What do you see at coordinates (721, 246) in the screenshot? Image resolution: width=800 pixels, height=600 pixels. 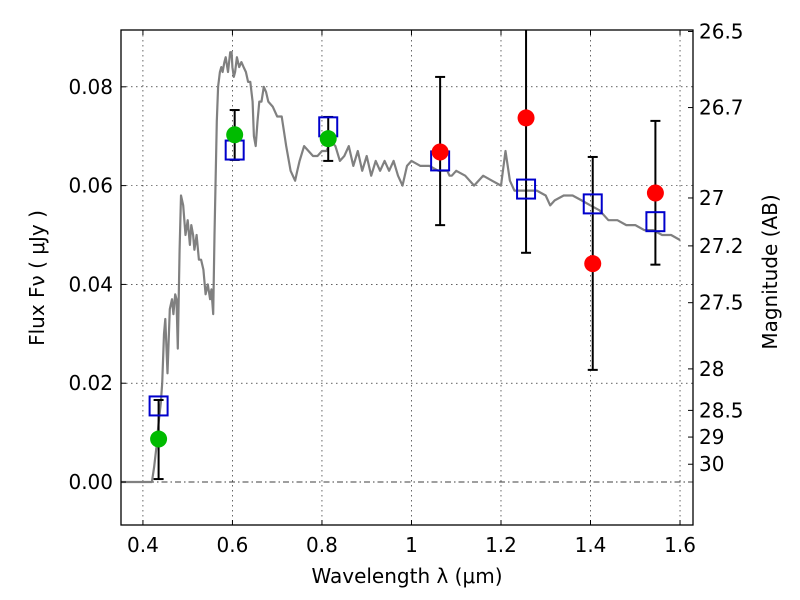 I see `right-tick-label: 27.2` at bounding box center [721, 246].